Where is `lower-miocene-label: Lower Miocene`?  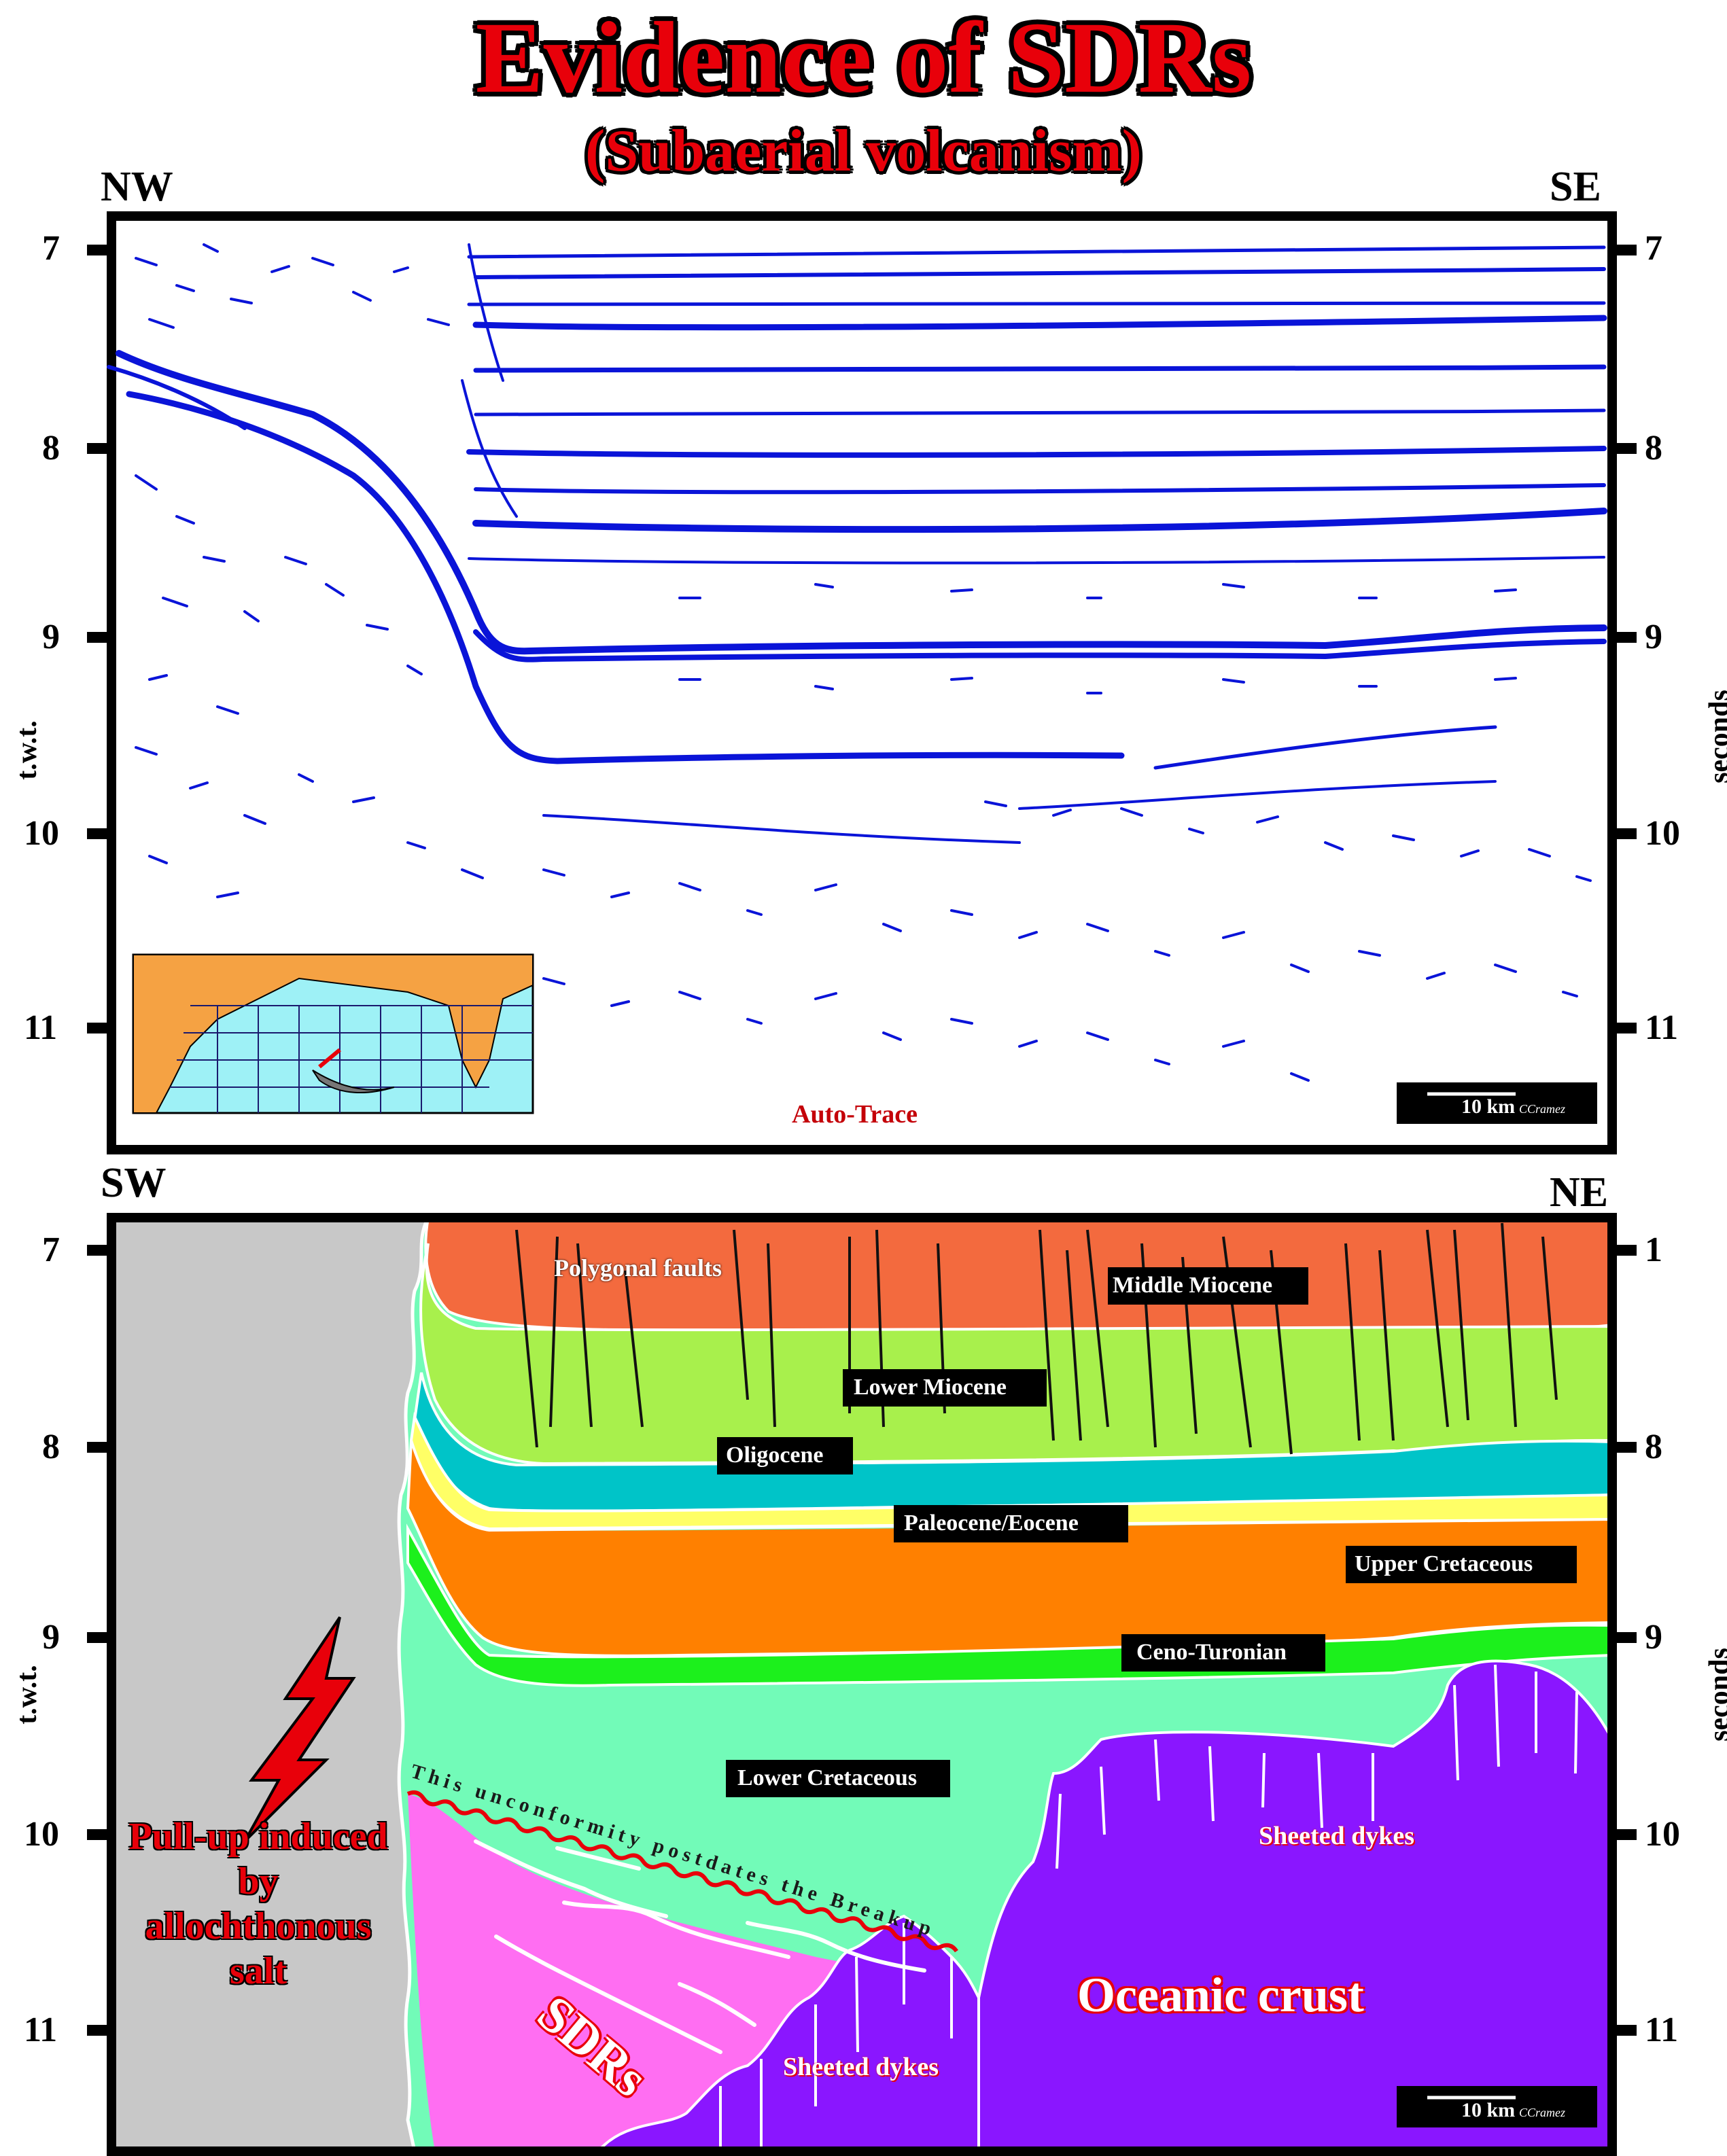 lower-miocene-label: Lower Miocene is located at coordinates (930, 1387).